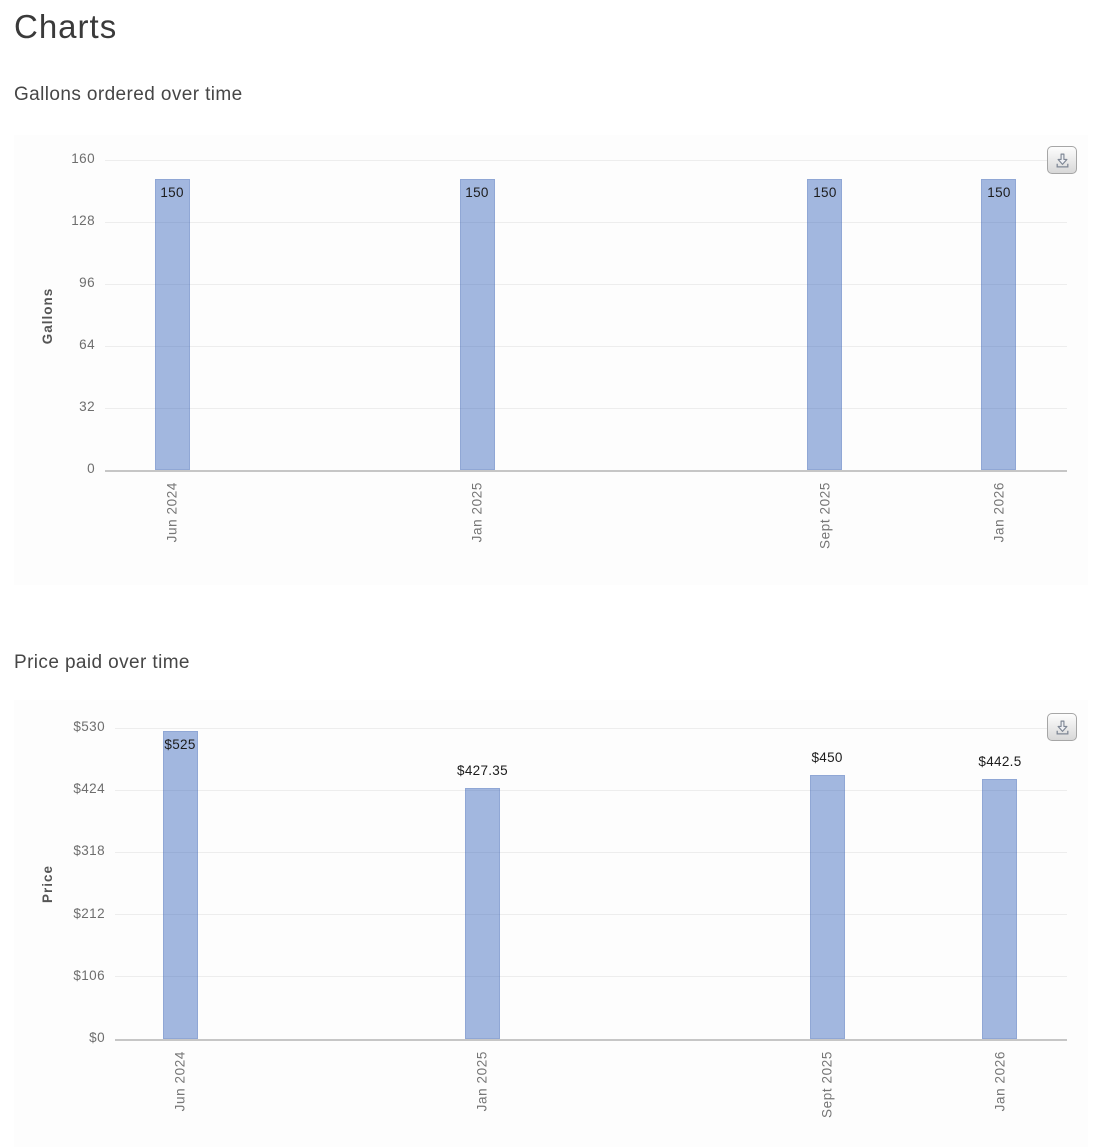 This screenshot has height=1147, width=1102. What do you see at coordinates (47, 316) in the screenshot?
I see `y-axis-title: Gallons` at bounding box center [47, 316].